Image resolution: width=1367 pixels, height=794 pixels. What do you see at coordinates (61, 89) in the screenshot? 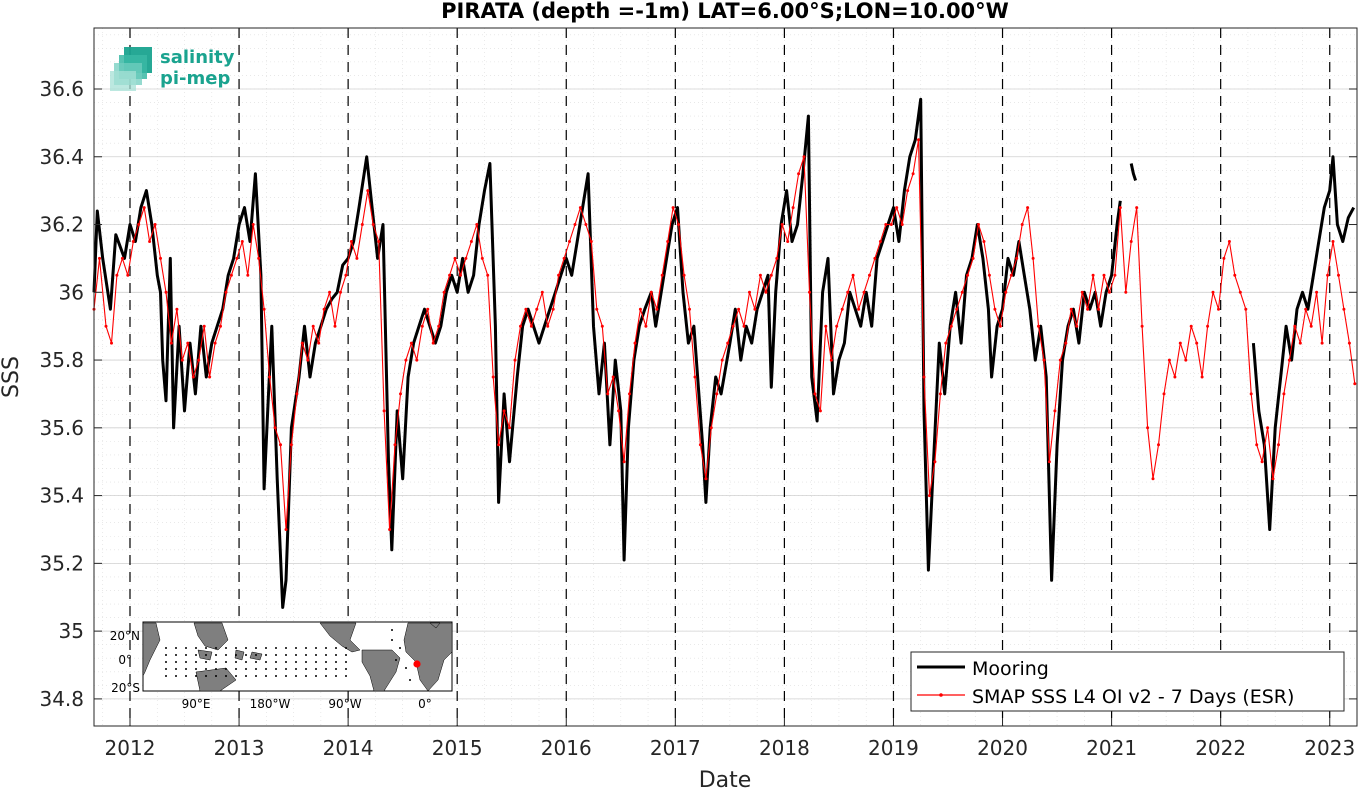
I see `y-tick-label: 36.6` at bounding box center [61, 89].